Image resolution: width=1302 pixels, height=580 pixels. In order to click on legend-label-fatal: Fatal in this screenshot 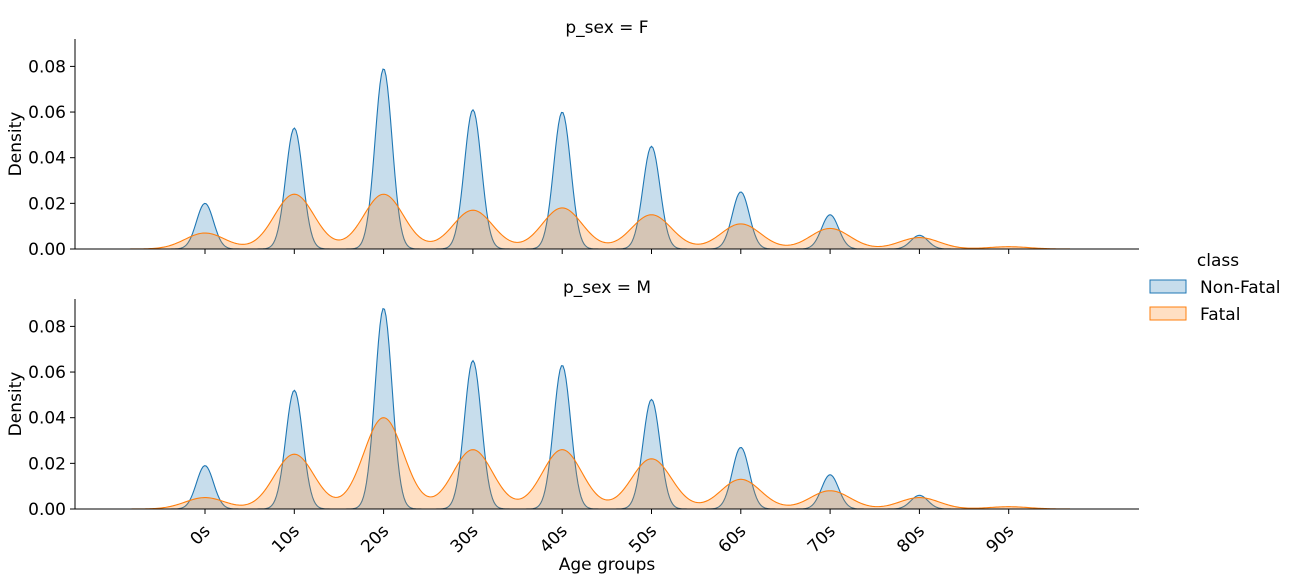, I will do `click(1220, 315)`.